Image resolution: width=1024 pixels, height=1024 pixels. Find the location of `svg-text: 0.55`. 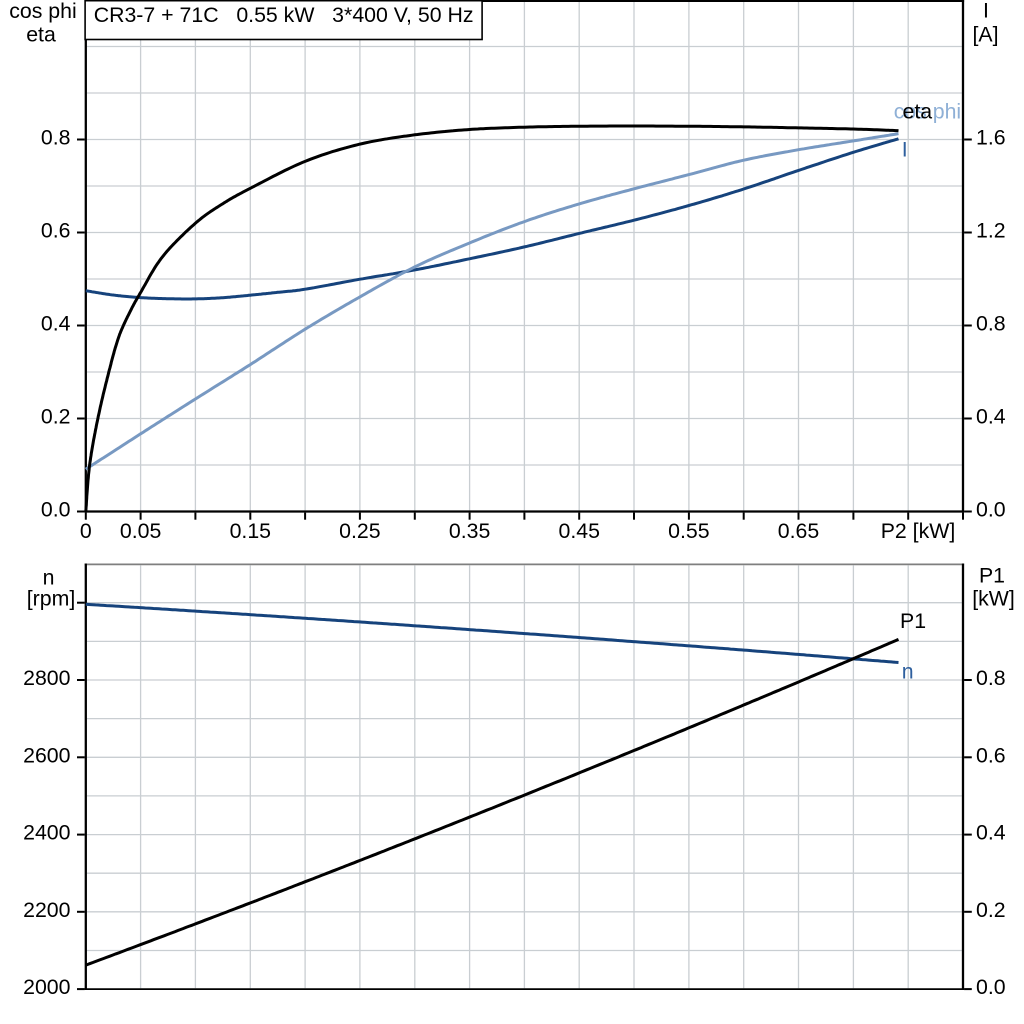

svg-text: 0.55 is located at coordinates (688, 531).